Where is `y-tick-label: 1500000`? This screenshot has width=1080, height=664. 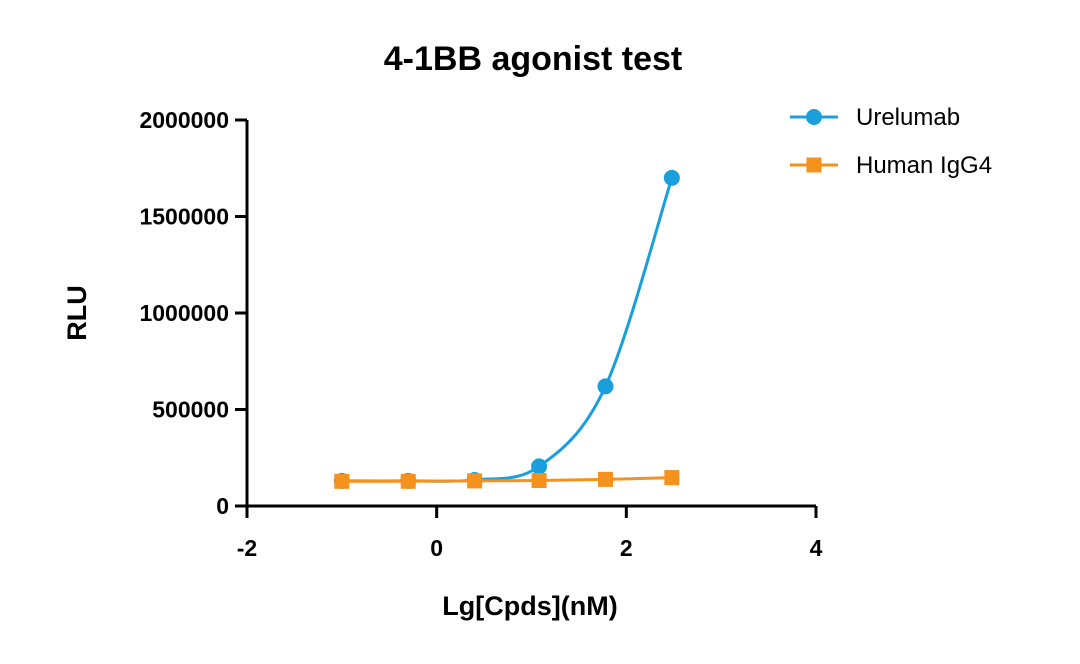
y-tick-label: 1500000 is located at coordinates (184, 217).